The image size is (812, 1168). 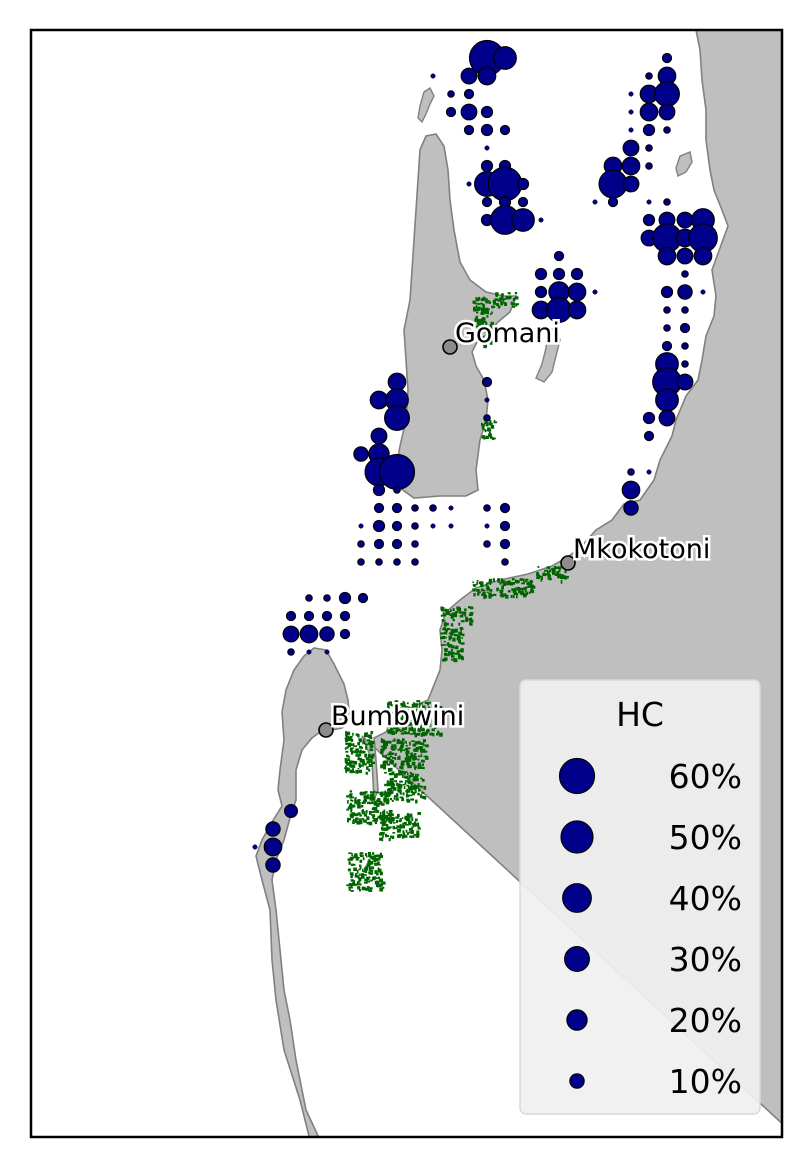 What do you see at coordinates (502, 335) in the screenshot?
I see `town-gomani: Gomani` at bounding box center [502, 335].